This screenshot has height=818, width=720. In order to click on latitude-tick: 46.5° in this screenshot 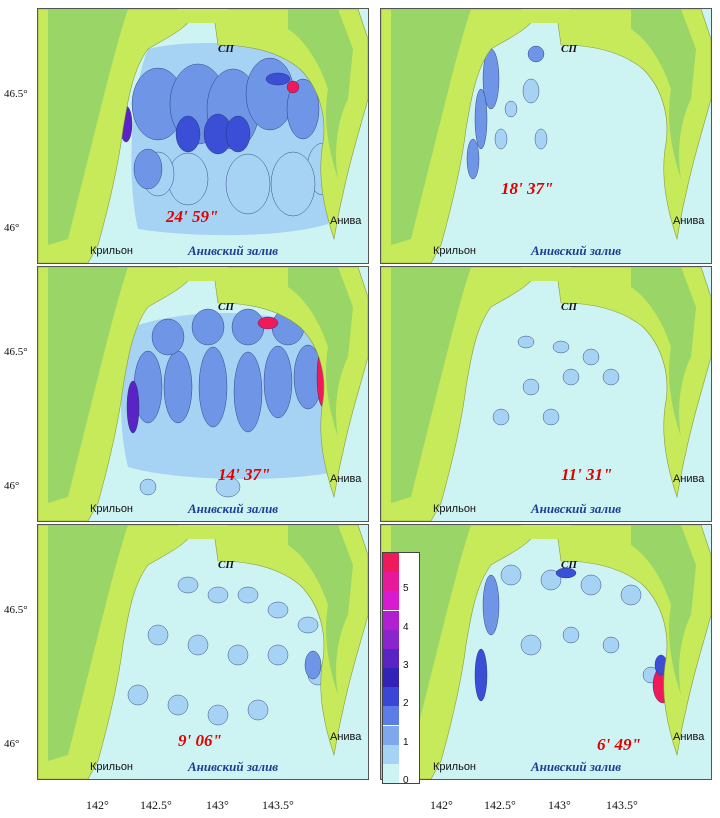, I will do `click(16, 94)`.